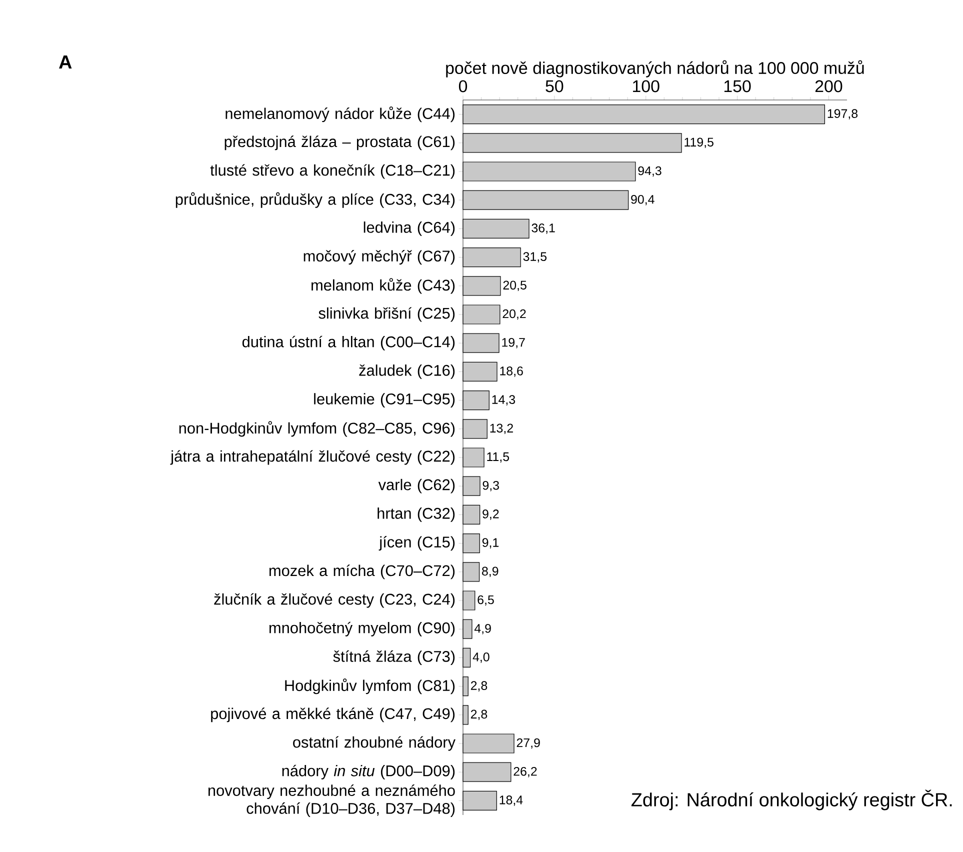  Describe the element at coordinates (333, 715) in the screenshot. I see `y-tick-label: pojivové a měkké tkáně (C47, C49)` at that location.